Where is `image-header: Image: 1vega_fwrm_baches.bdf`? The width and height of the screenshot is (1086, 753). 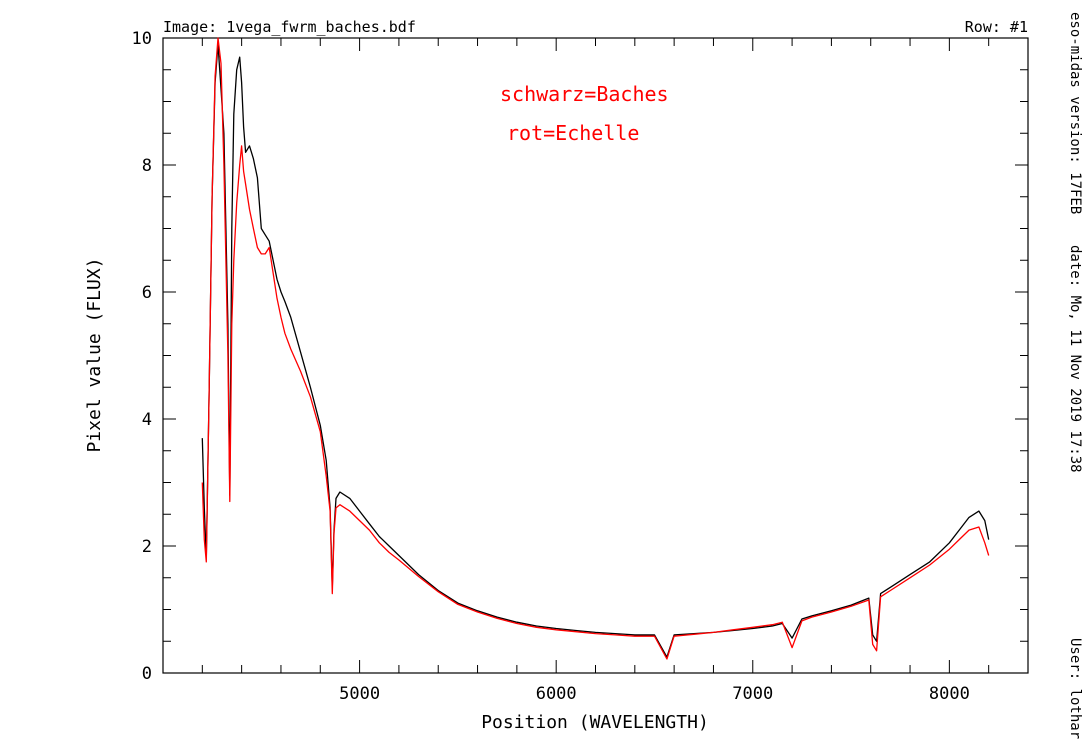
image-header: Image: 1vega_fwrm_baches.bdf is located at coordinates (289, 27).